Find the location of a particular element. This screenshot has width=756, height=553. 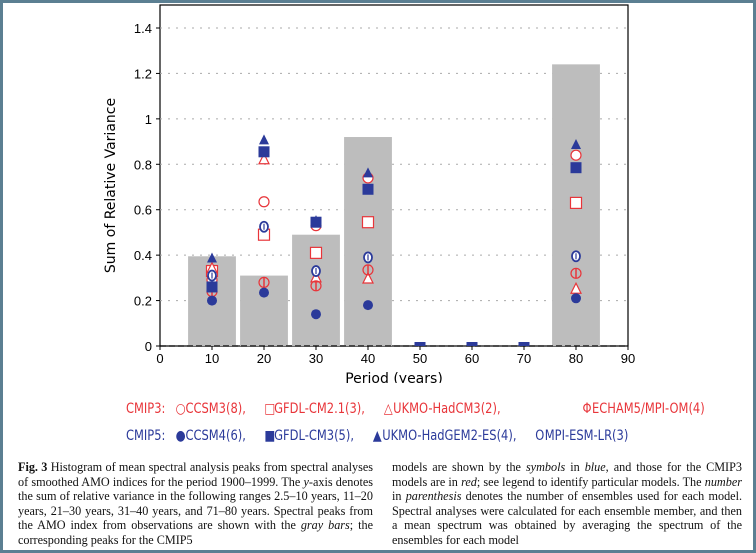

filled-triangle-icon: ▲ is located at coordinates (377, 436).